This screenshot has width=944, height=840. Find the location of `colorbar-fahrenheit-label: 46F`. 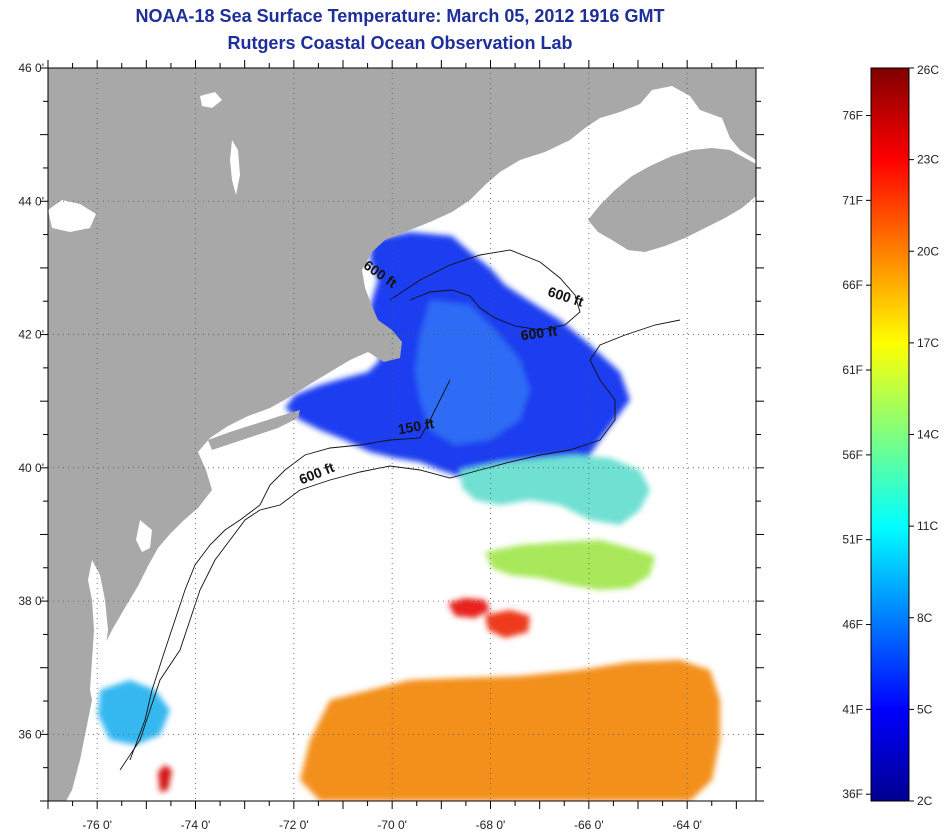

colorbar-fahrenheit-label: 46F is located at coordinates (852, 625).